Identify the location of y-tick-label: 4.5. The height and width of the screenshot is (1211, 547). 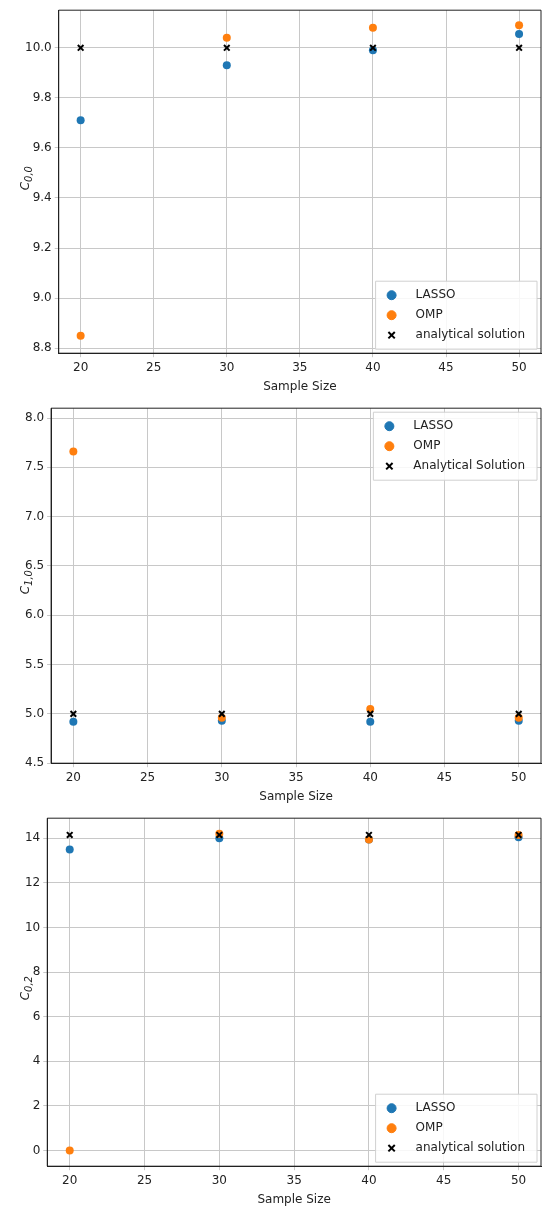
(34, 762).